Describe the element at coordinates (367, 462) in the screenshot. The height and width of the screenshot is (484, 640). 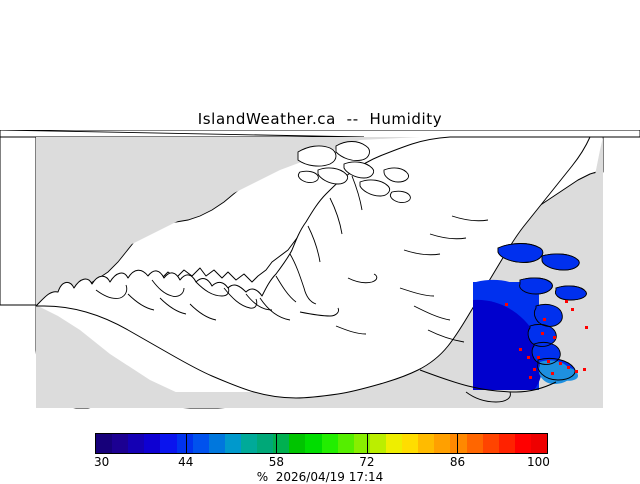
I see `colorbar-tick-label-72: 72` at that location.